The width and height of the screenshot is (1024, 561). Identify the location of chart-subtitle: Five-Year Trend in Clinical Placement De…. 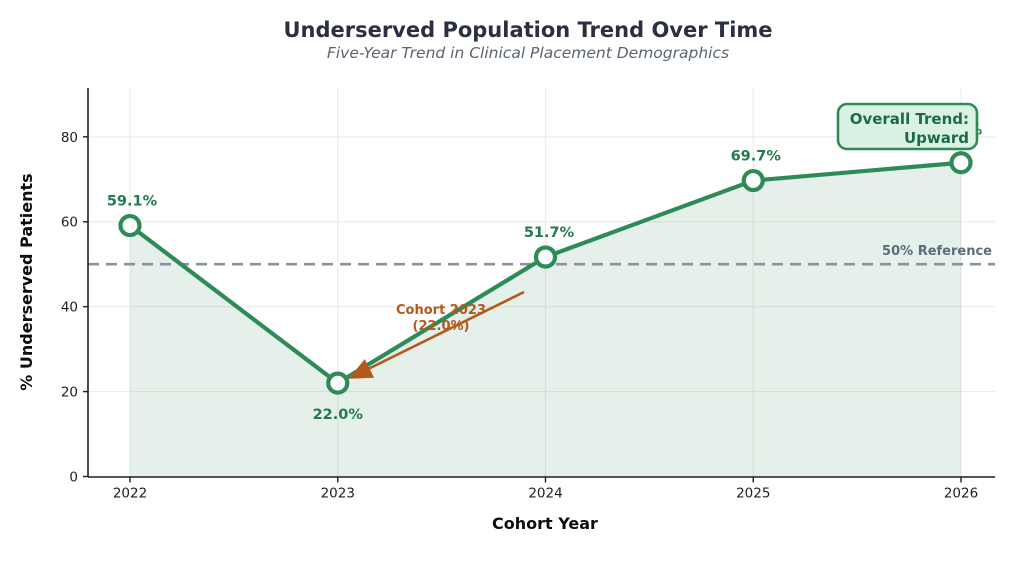
(528, 53).